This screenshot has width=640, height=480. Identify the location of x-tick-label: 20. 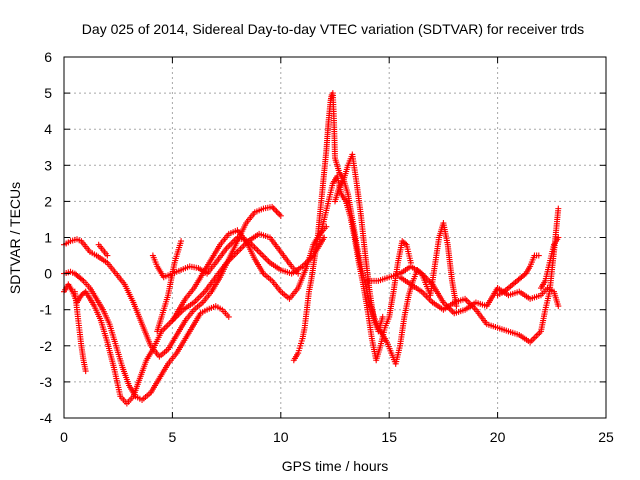
(498, 437).